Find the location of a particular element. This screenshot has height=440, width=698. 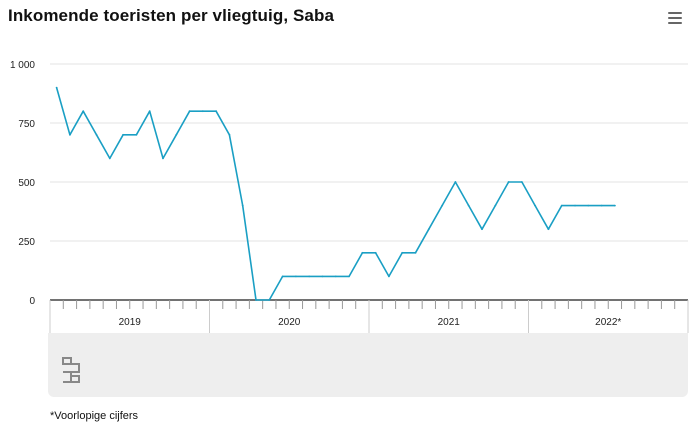

cbs-logo is located at coordinates (71, 372).